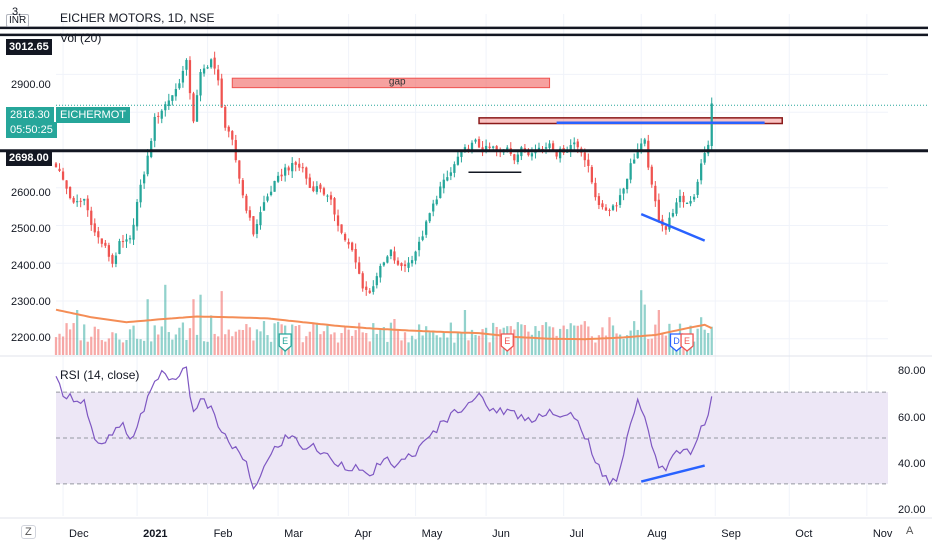  I want to click on price-tick: 2600.00, so click(31, 193).